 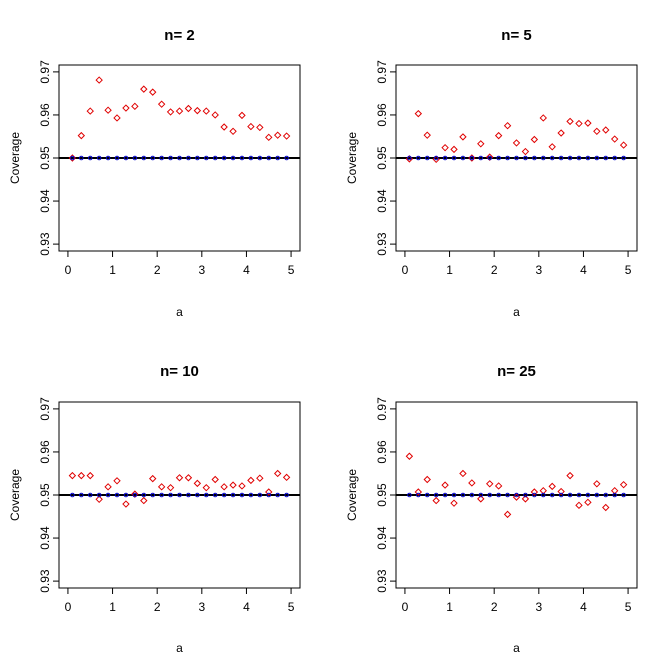 I want to click on x-tick-label: 0, so click(x=68, y=270).